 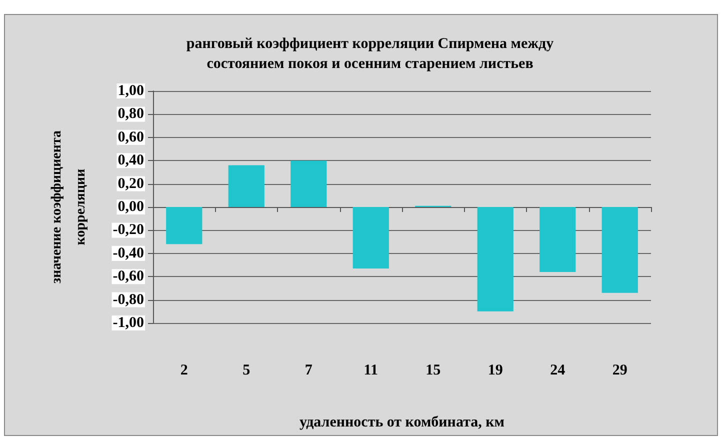 I want to click on y-tick-label: -0,60, so click(x=128, y=276).